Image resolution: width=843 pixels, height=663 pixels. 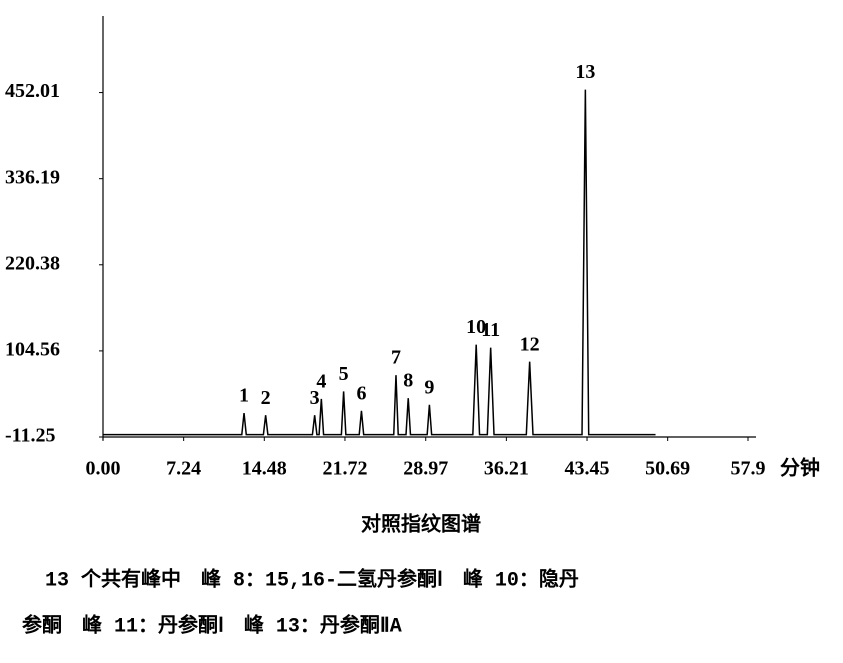 I want to click on peak-label: 5, so click(x=344, y=374).